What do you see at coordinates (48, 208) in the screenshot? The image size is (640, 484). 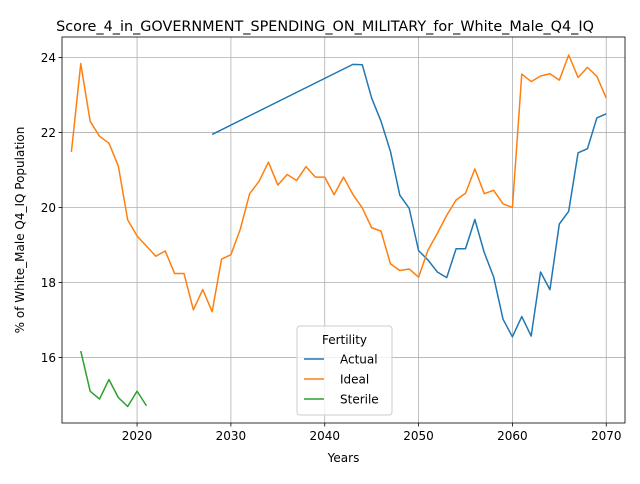 I see `y-tick-label: 20` at bounding box center [48, 208].